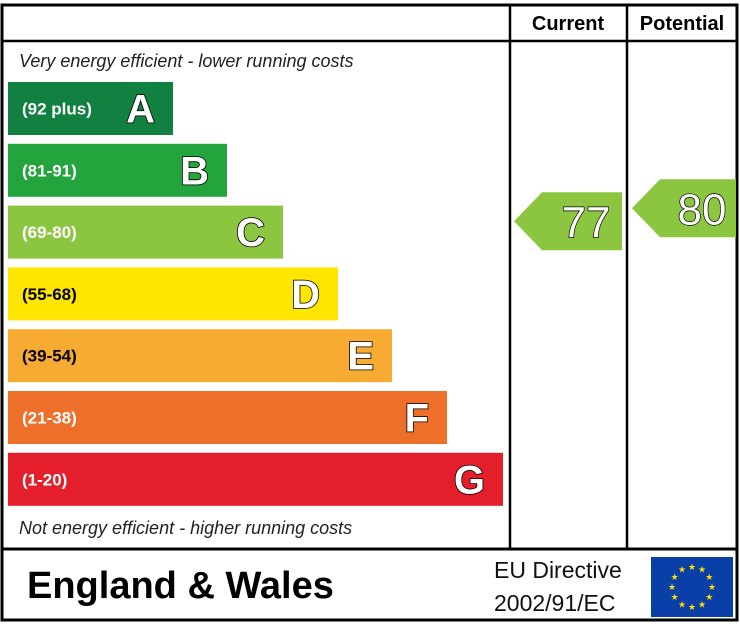  What do you see at coordinates (417, 419) in the screenshot?
I see `band-letter-f: F` at bounding box center [417, 419].